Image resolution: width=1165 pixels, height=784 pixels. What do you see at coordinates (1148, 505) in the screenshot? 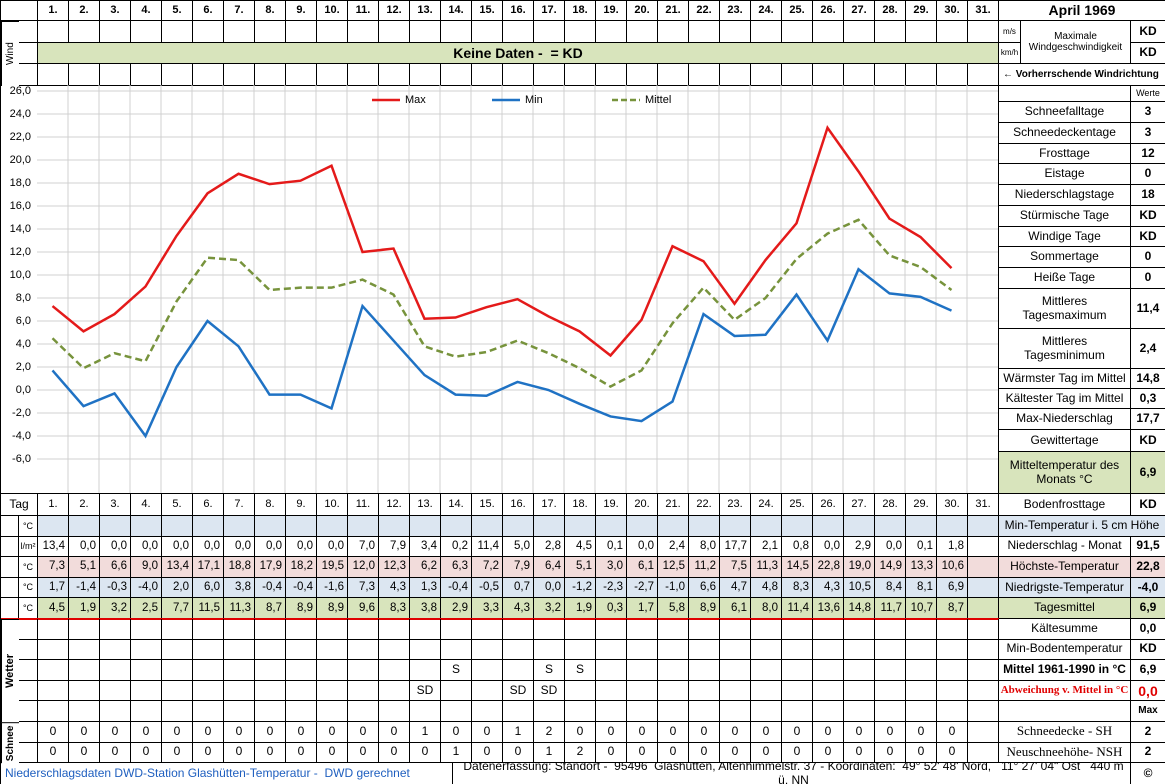
I see `stat-value: KD` at bounding box center [1148, 505].